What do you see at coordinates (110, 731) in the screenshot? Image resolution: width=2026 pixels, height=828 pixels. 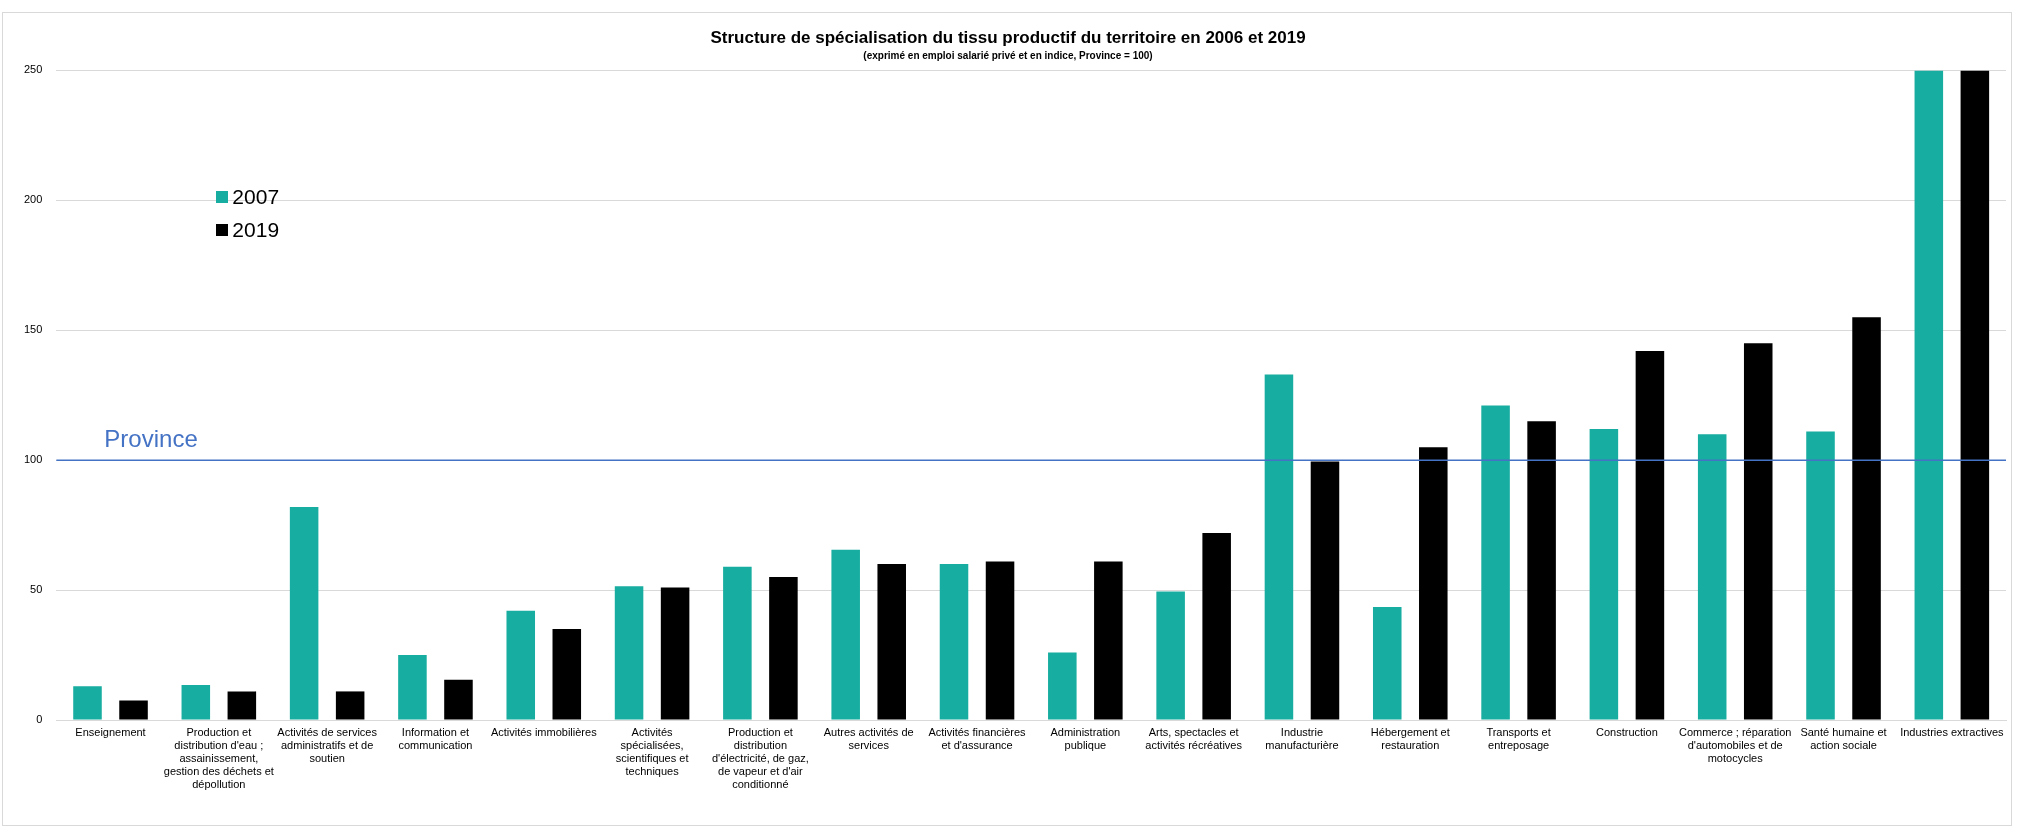 I see `x-tick-label: Enseignement` at bounding box center [110, 731].